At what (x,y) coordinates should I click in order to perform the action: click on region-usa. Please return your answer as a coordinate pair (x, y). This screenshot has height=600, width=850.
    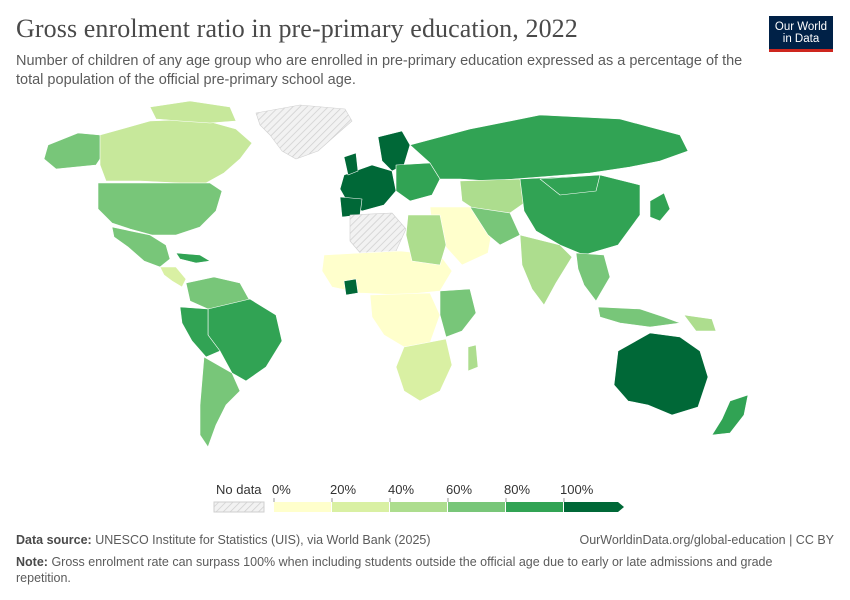
    Looking at the image, I should click on (160, 209).